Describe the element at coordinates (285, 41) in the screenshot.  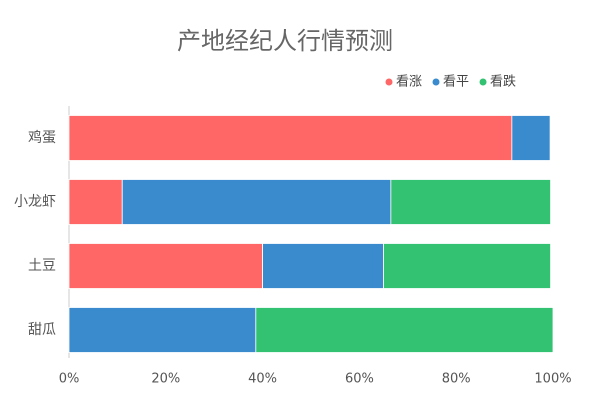
I see `chart-title: 产地经纪人行情预测` at that location.